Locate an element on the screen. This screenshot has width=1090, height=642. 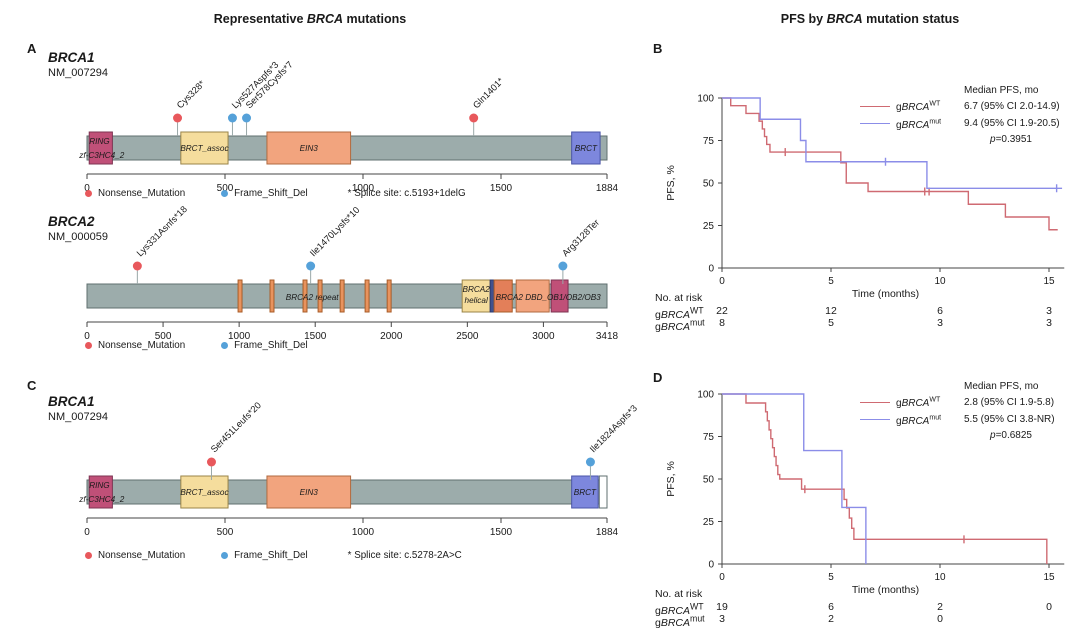
km-curve-wt is located at coordinates (890, 164).